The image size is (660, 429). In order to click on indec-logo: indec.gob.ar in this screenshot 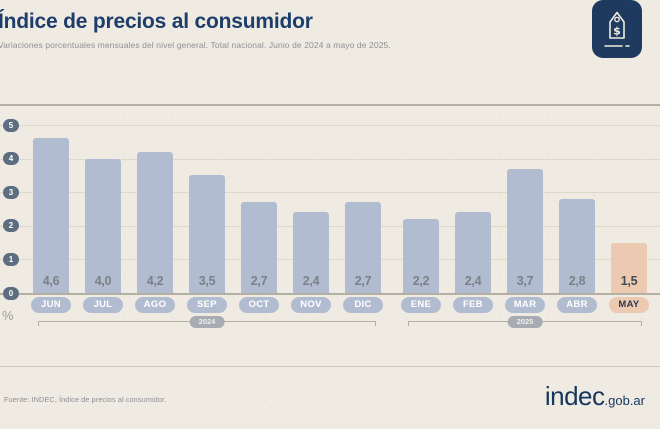, I will do `click(595, 396)`.